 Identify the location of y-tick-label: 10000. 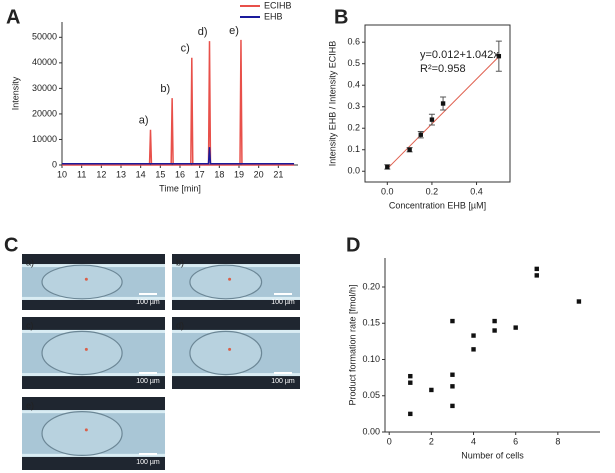
(44, 139).